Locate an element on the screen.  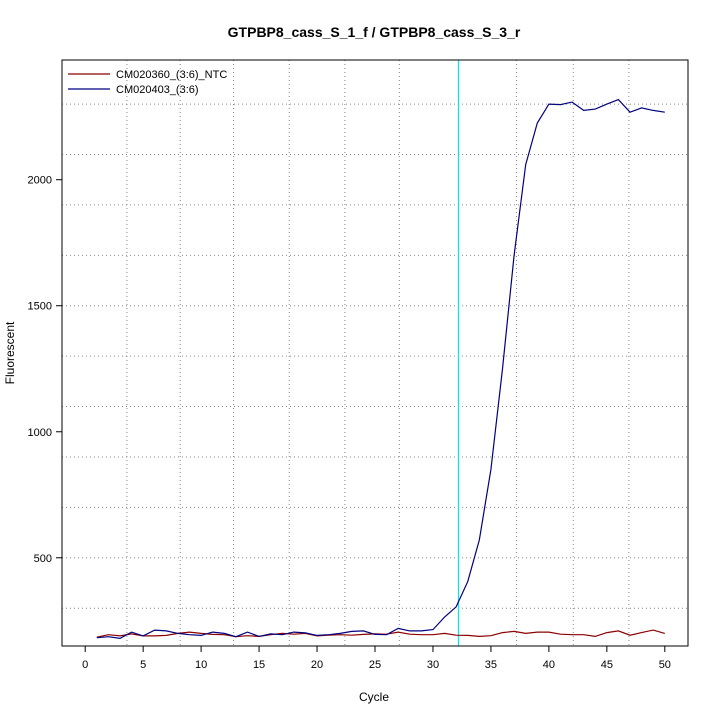
x-tick-label: 5 is located at coordinates (143, 665).